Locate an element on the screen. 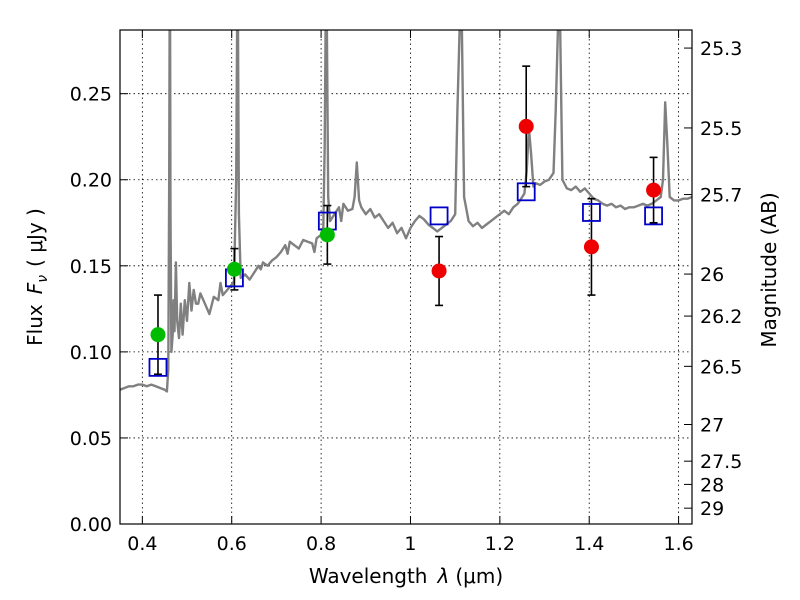  x-tick-label: 0.6 is located at coordinates (232, 544).